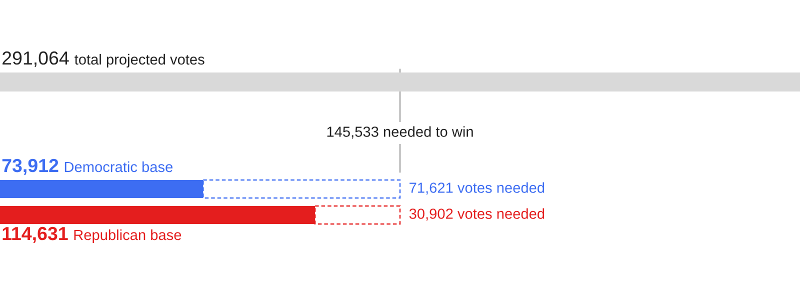 This screenshot has height=289, width=800. What do you see at coordinates (477, 188) in the screenshot?
I see `data-label: 71,621 votes needed` at bounding box center [477, 188].